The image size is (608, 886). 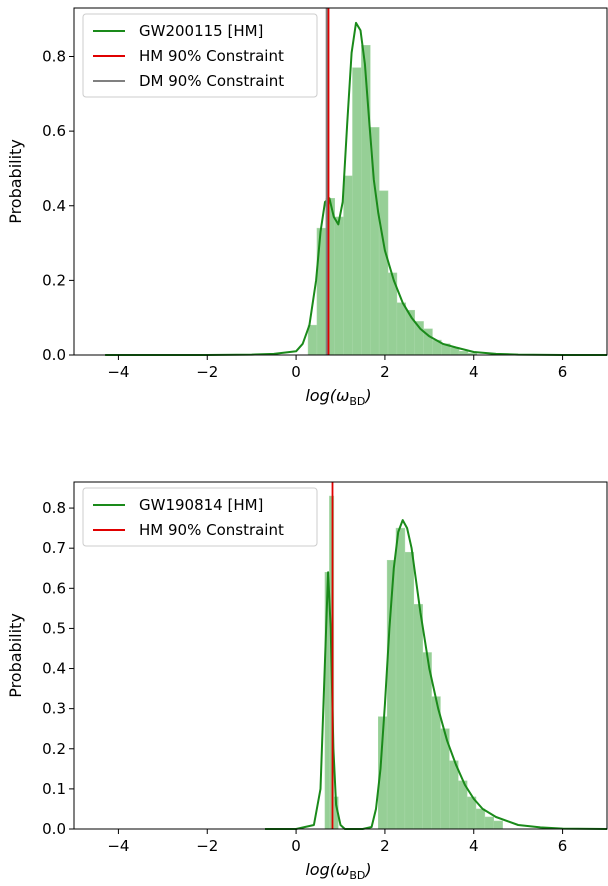 What do you see at coordinates (201, 505) in the screenshot?
I see `legend-entry-0: GW190814 [HM]` at bounding box center [201, 505].